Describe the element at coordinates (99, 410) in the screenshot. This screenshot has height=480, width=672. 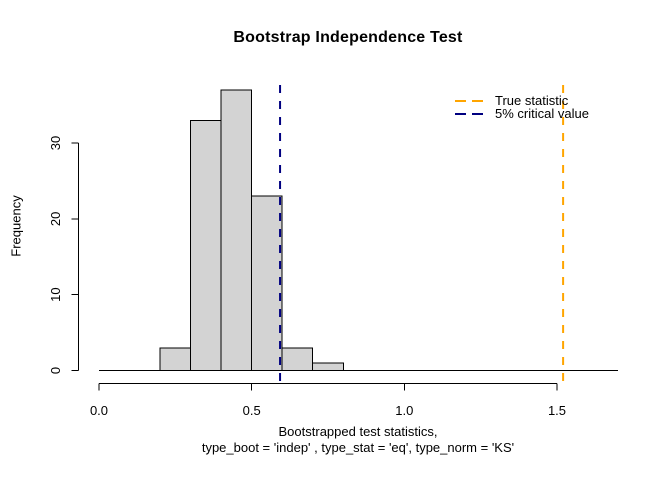
I see `x-tick-label: 0.0` at that location.